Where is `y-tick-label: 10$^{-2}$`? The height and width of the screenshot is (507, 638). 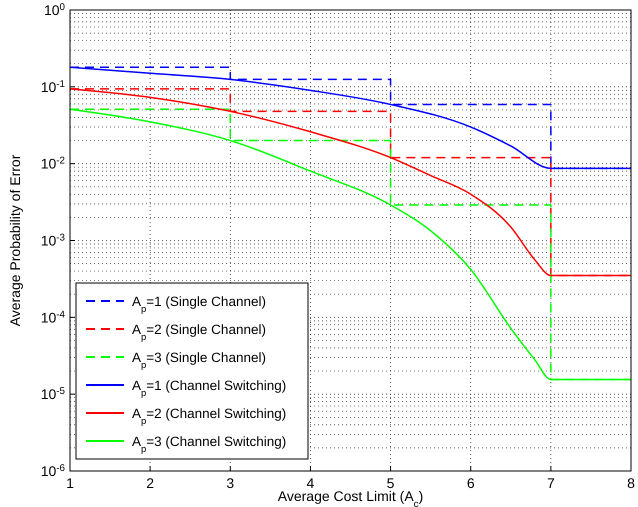 y-tick-label: 10$^{-2}$ is located at coordinates (52, 163).